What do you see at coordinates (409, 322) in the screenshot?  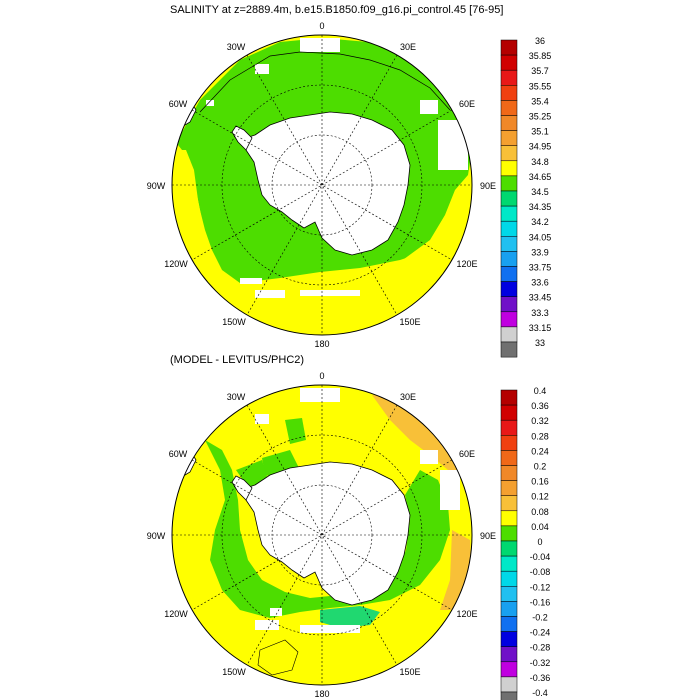 I see `lon-150E: 150E` at bounding box center [409, 322].